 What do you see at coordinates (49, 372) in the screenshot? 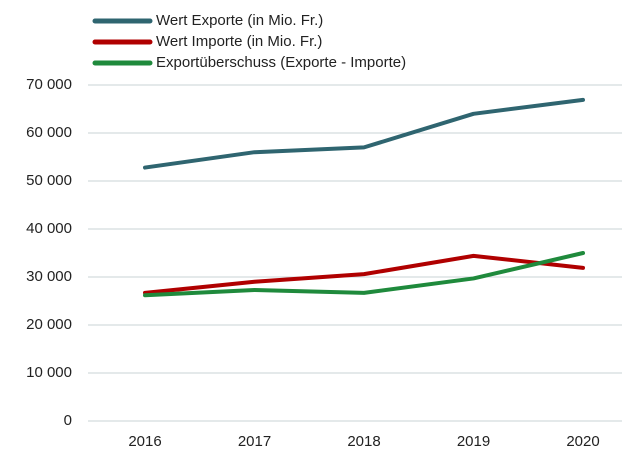
I see `y-tick-label: 10 000` at bounding box center [49, 372].